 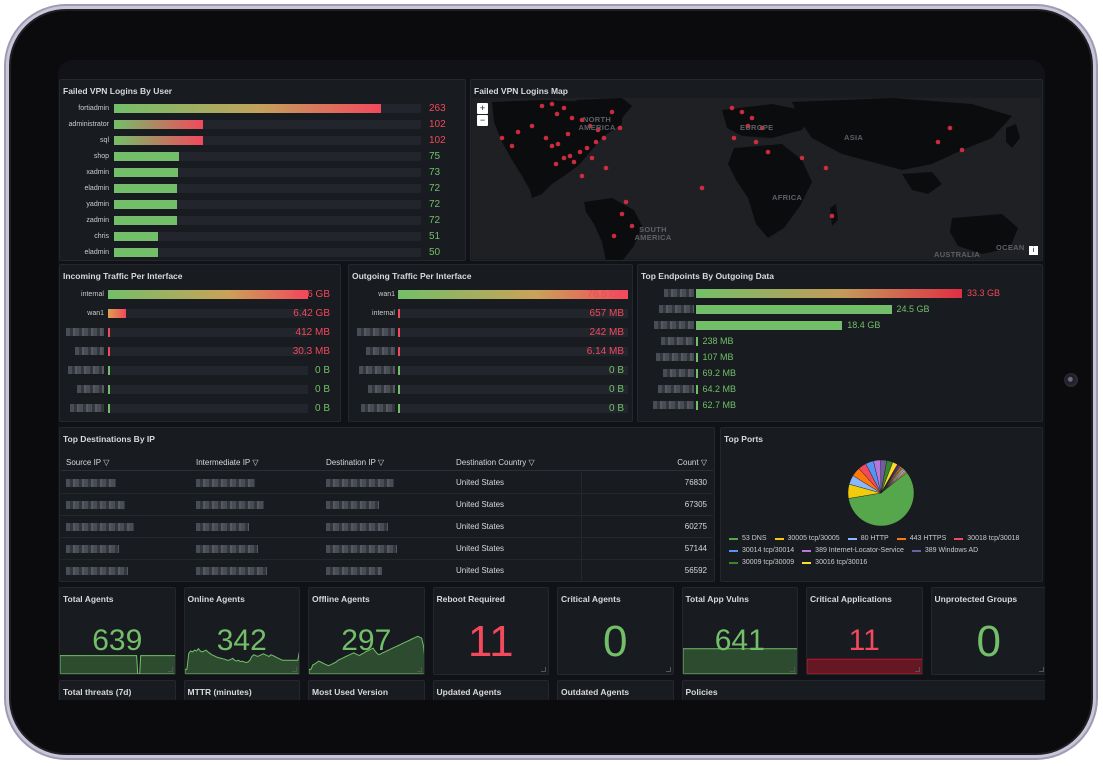 What do you see at coordinates (719, 373) in the screenshot?
I see `row-value: 69.2 MB` at bounding box center [719, 373].